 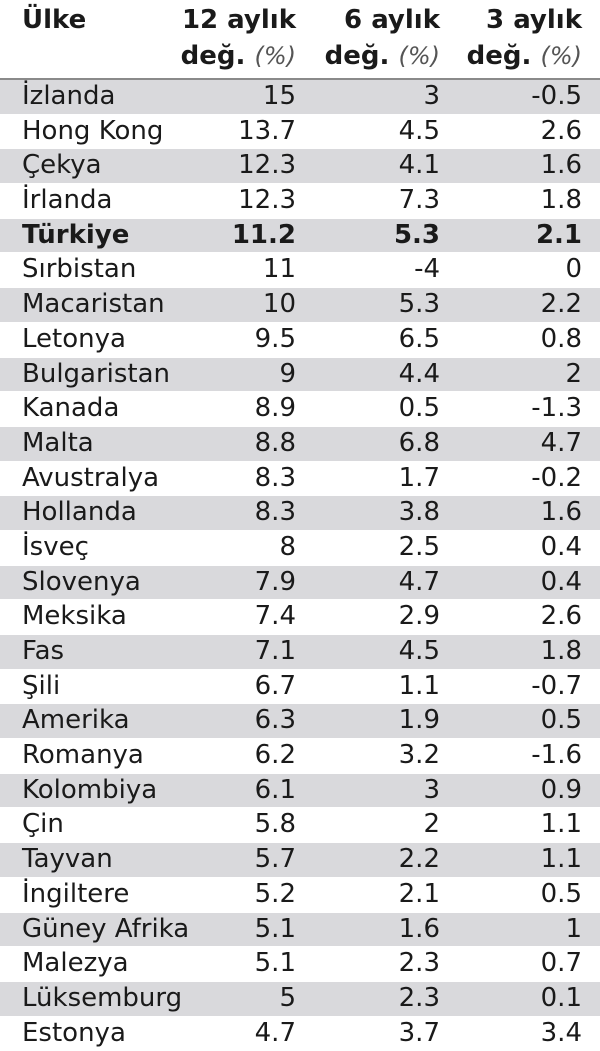 What do you see at coordinates (561, 893) in the screenshot?
I see `cell-3-month: 0.5` at bounding box center [561, 893].